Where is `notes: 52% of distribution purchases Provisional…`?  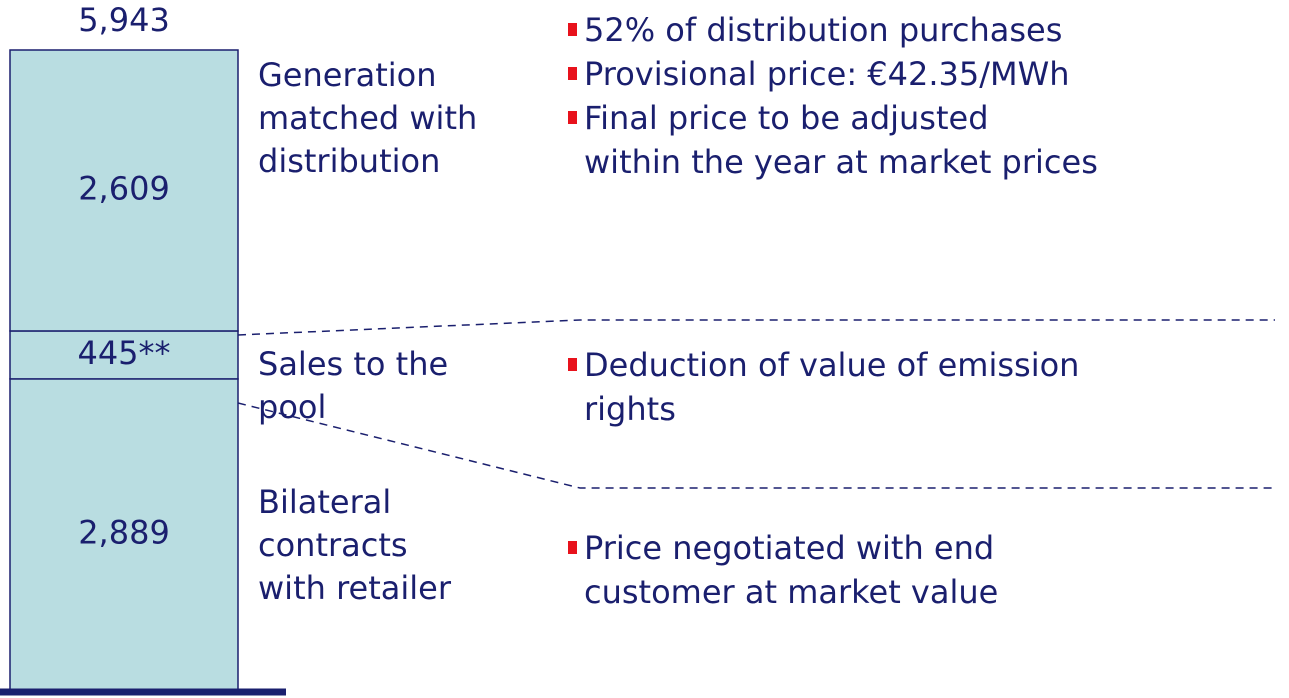
notes: 52% of distribution purchases Provisional… is located at coordinates (833, 96).